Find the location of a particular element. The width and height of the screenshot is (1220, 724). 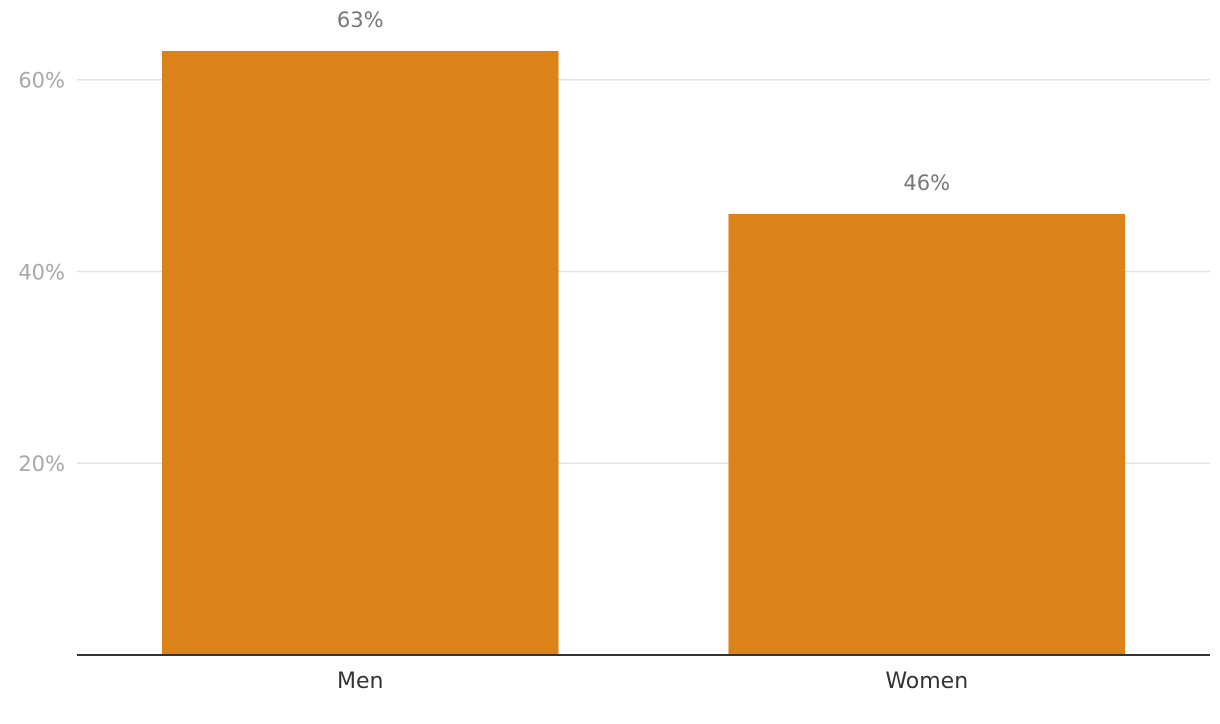

value-label: 63% is located at coordinates (360, 20).